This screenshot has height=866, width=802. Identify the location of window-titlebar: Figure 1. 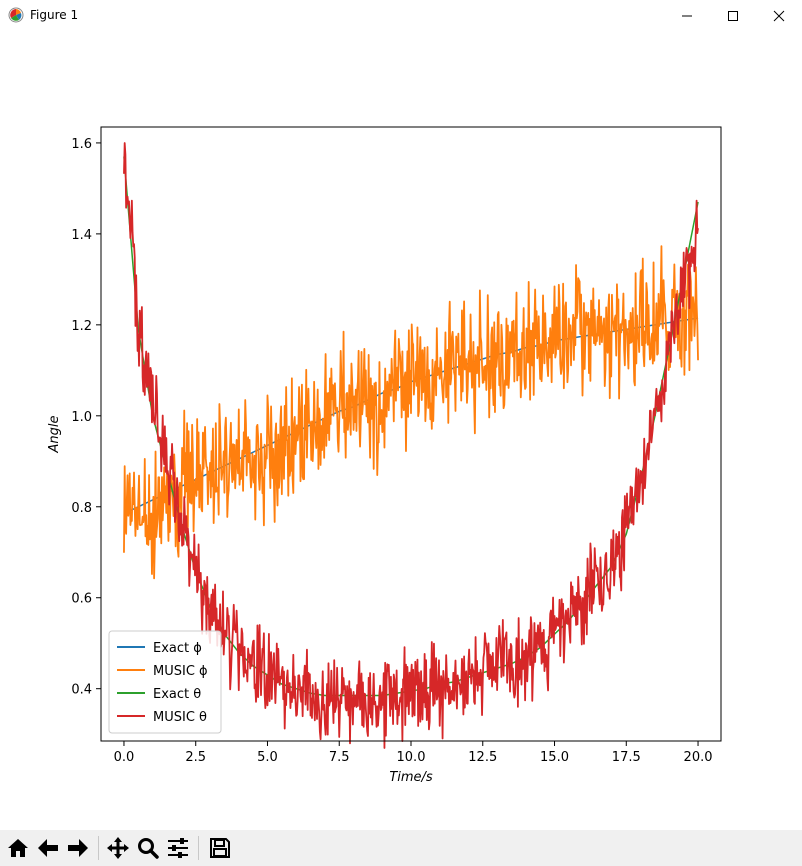
(401, 15).